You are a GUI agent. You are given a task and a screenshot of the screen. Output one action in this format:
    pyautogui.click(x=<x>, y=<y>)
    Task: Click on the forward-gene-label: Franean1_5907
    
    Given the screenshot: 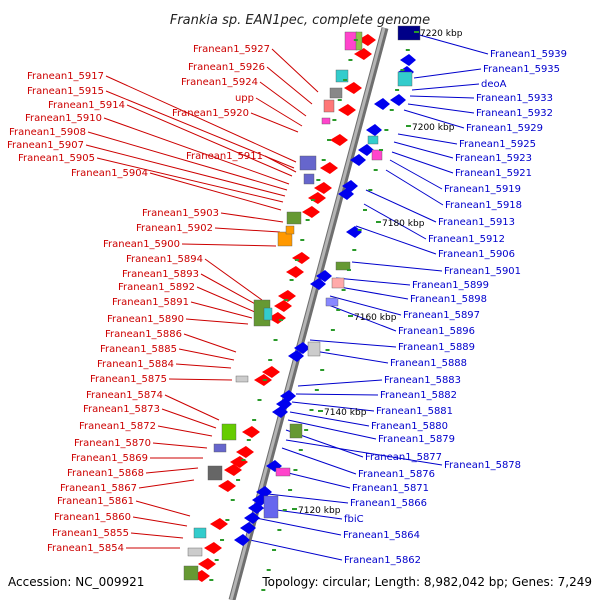 What is the action you would take?
    pyautogui.click(x=45, y=145)
    